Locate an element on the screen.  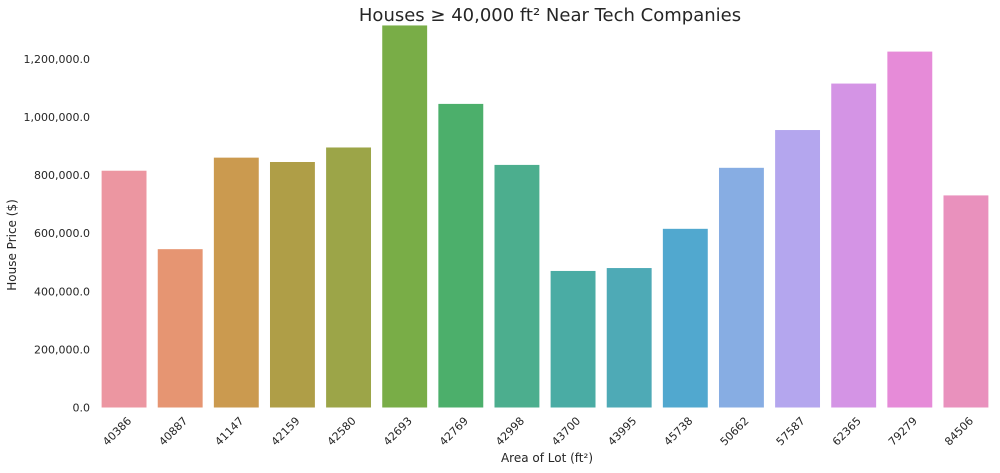
x-tick-label-40386: 40386 is located at coordinates (117, 431).